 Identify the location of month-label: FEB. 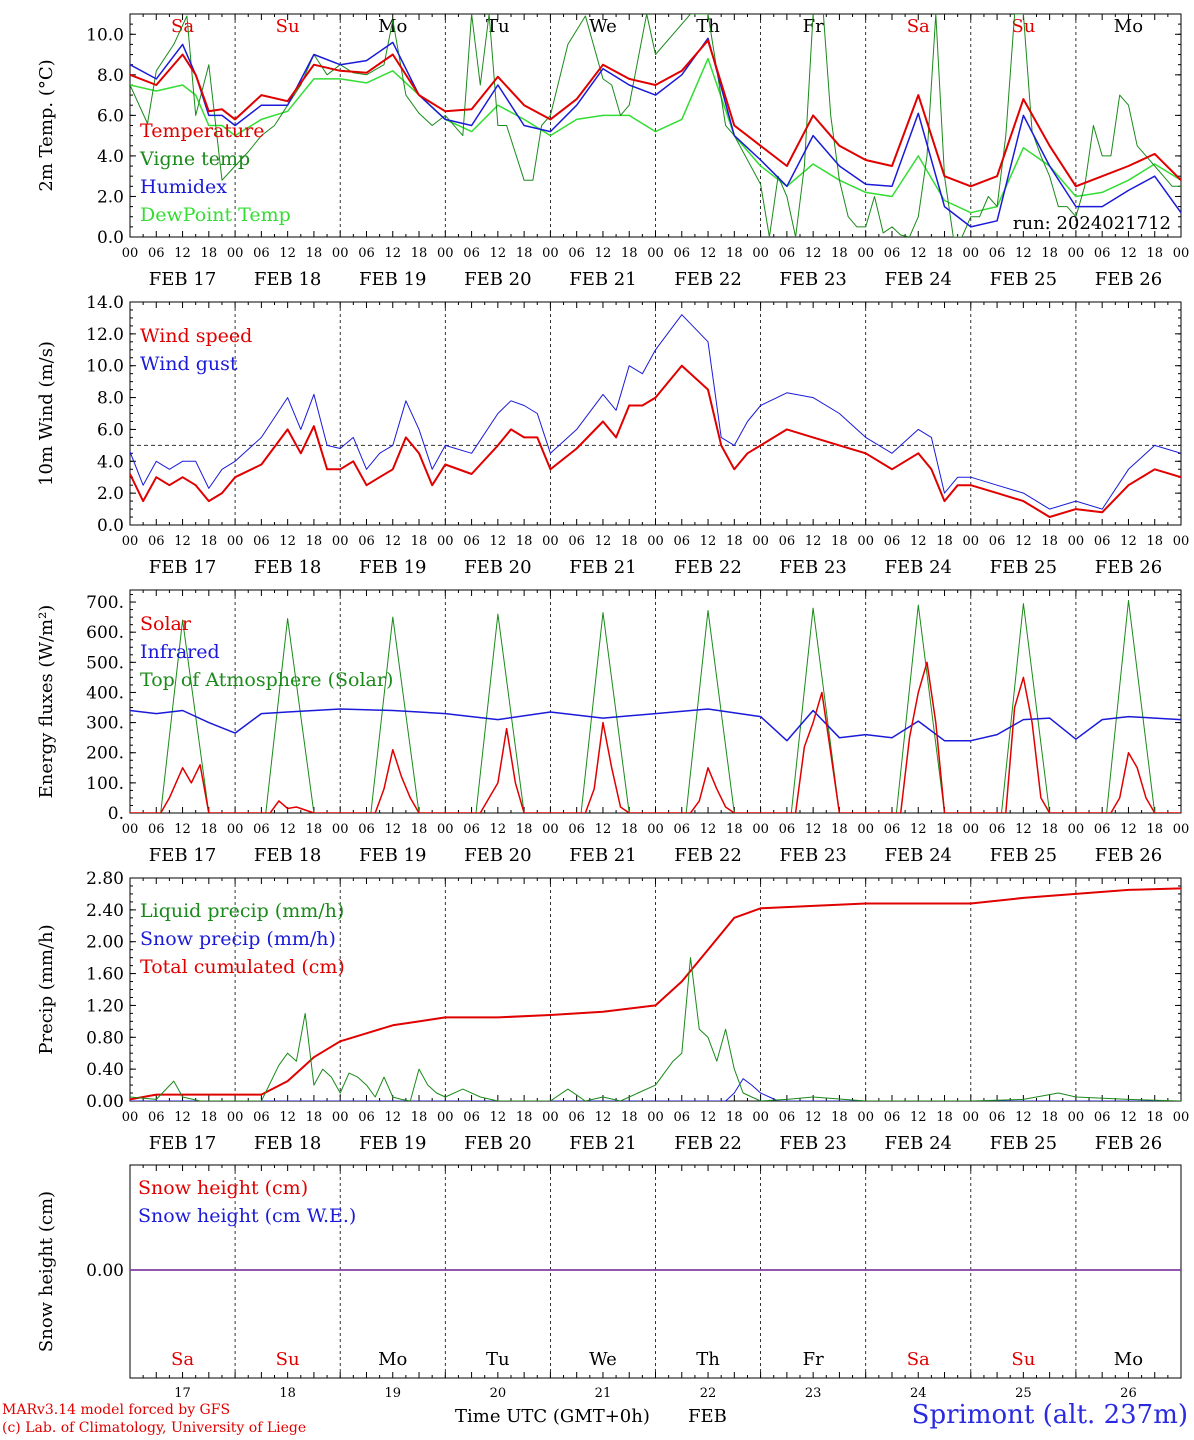
(707, 1416).